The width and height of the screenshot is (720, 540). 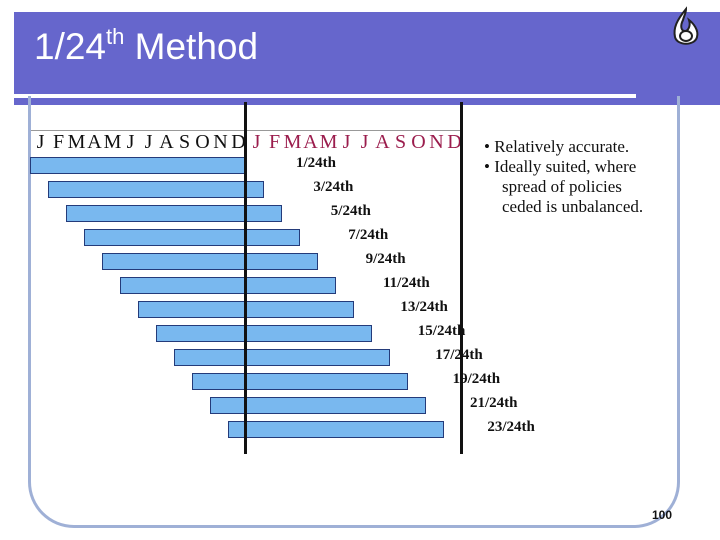 What do you see at coordinates (662, 515) in the screenshot?
I see `page-number: 100` at bounding box center [662, 515].